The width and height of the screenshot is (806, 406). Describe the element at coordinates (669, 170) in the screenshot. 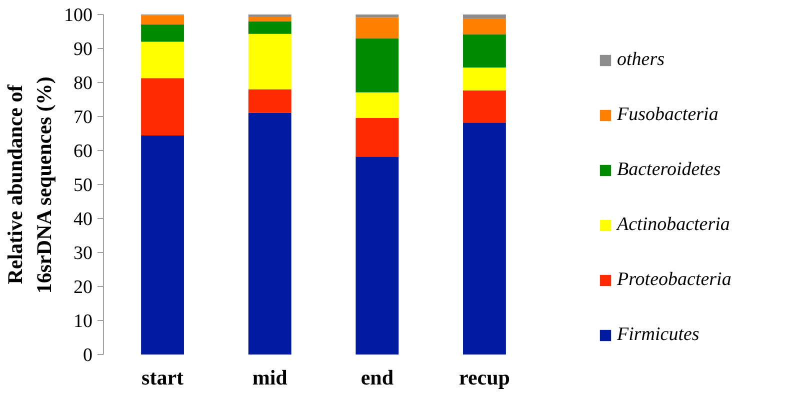

I see `legend-label: Bacteroidetes` at that location.